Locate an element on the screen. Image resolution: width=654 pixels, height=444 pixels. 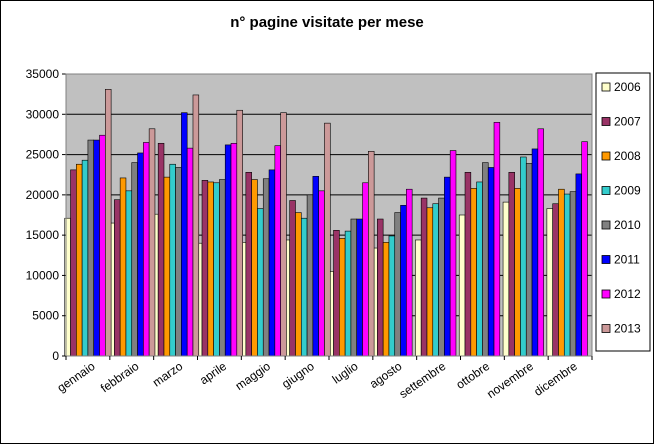
bar-2012-novembre is located at coordinates (540, 242).